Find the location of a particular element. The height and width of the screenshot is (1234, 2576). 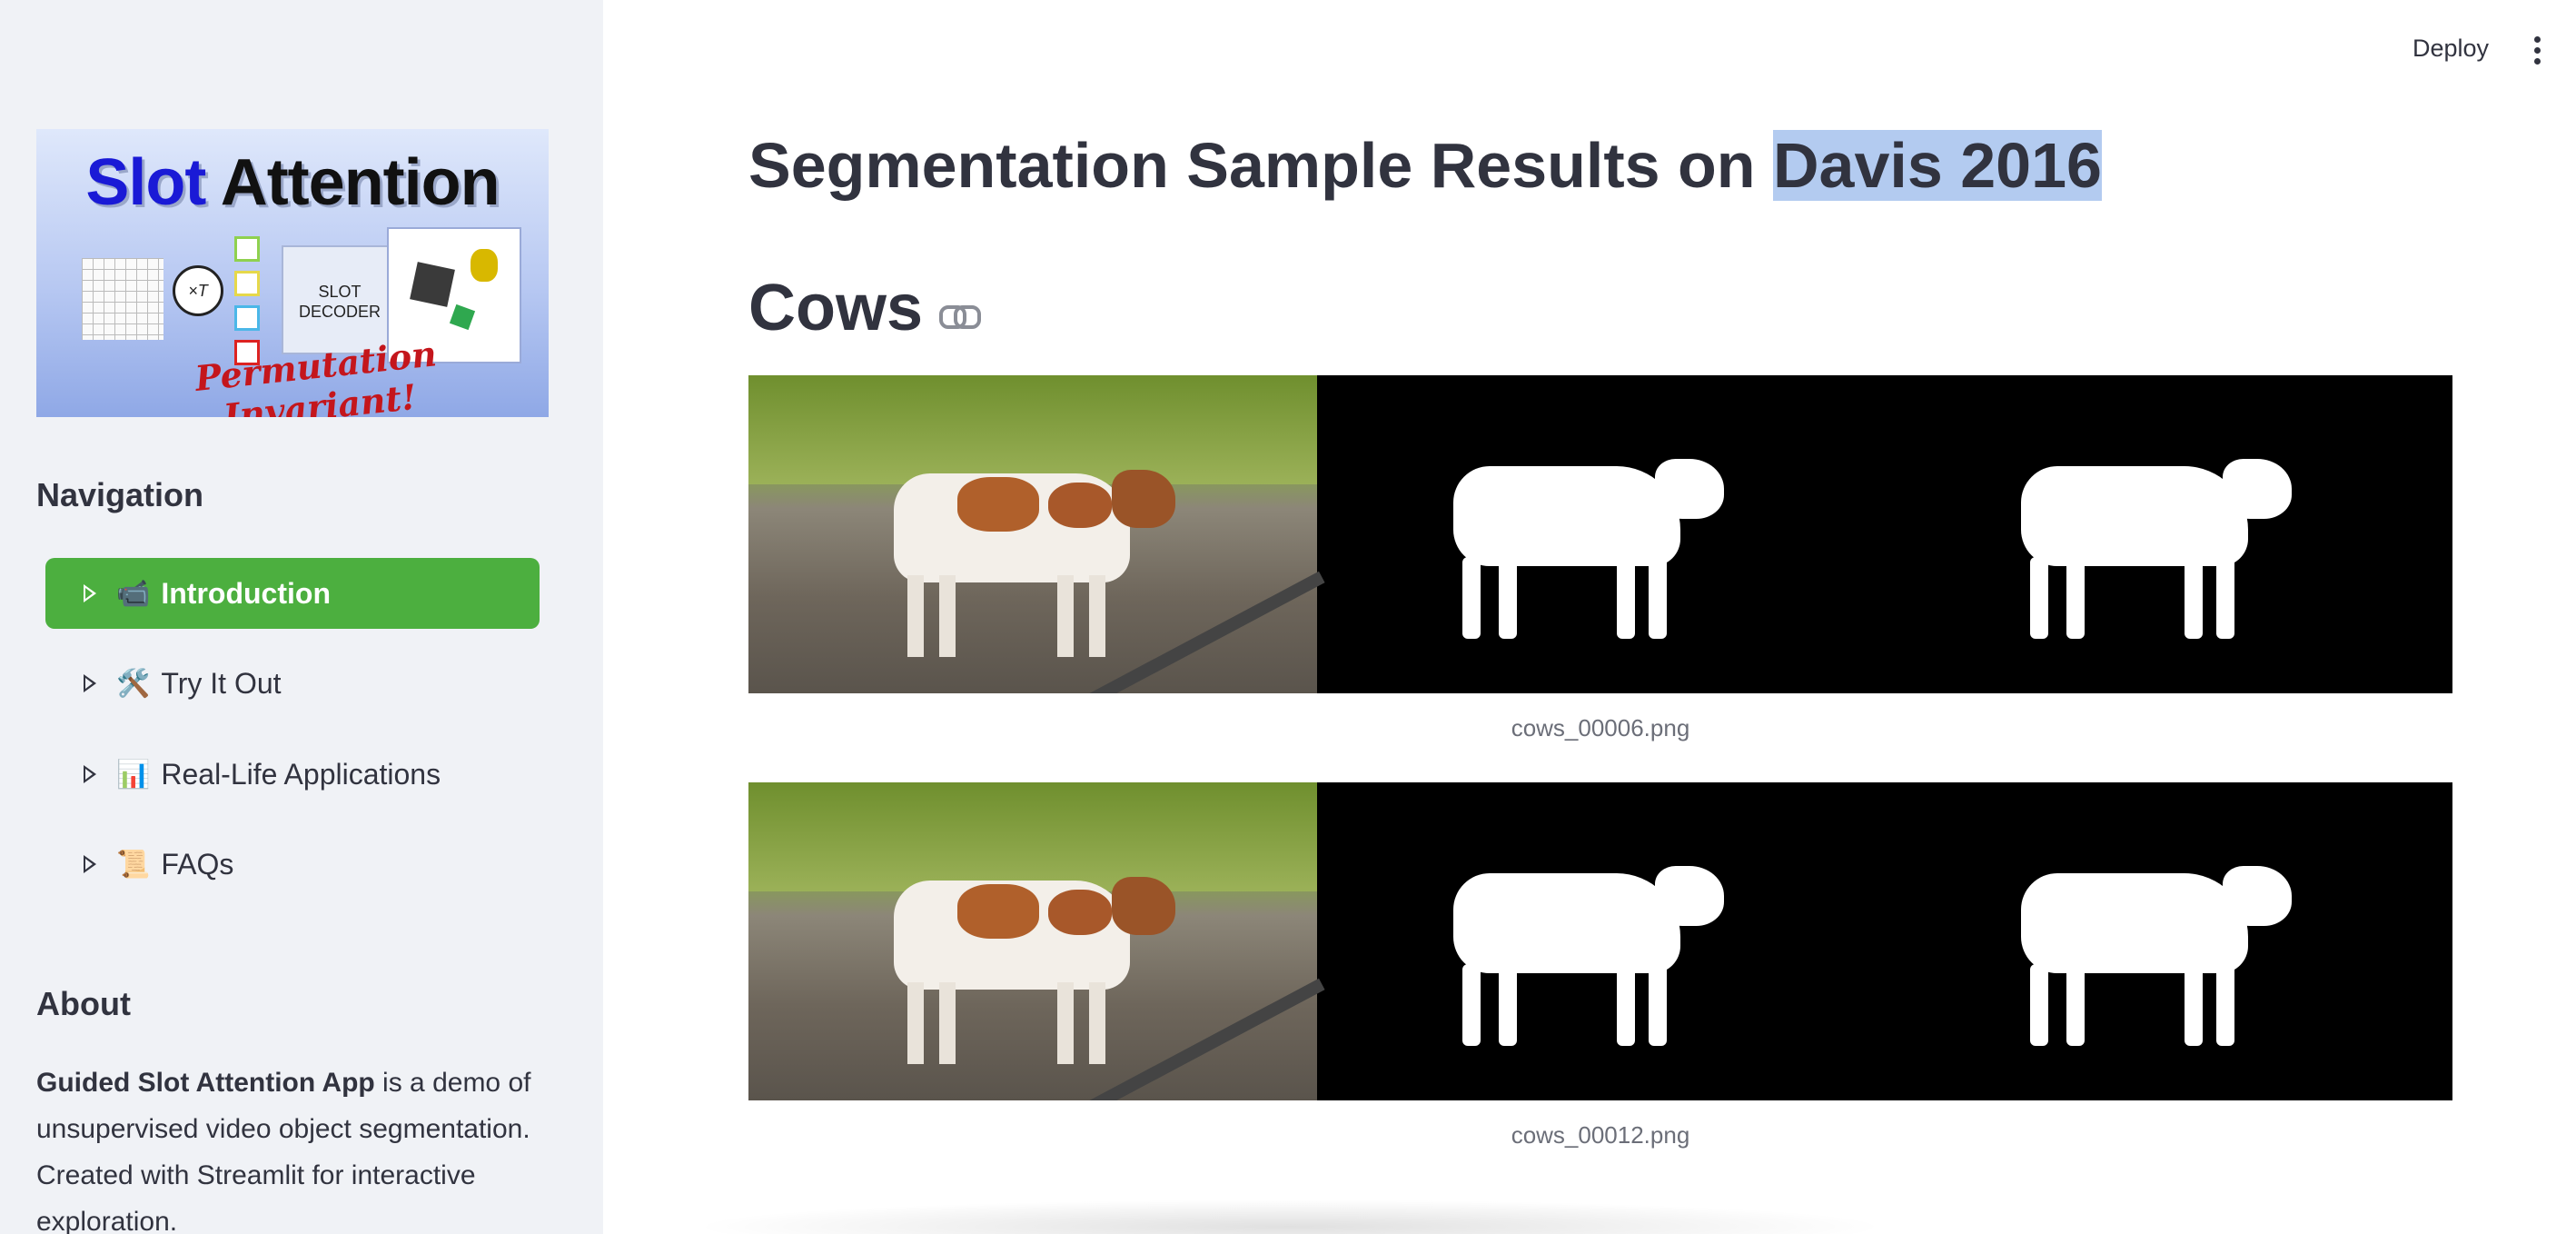

nav-item-label: Real-Life Applications is located at coordinates (301, 774).